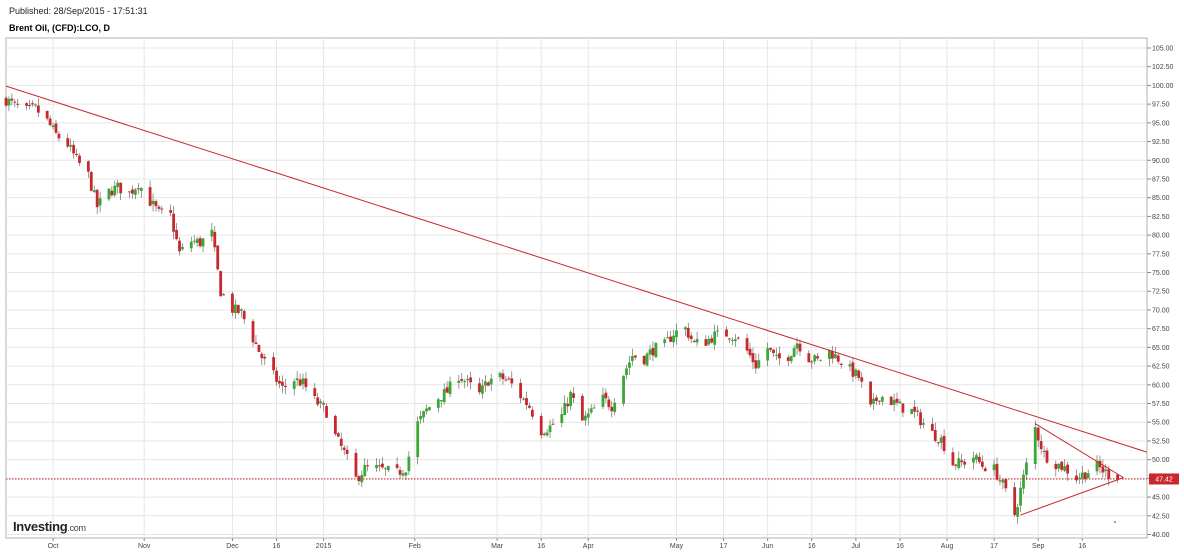 This screenshot has width=1184, height=556. I want to click on y-tick-label: 40.00, so click(1161, 535).